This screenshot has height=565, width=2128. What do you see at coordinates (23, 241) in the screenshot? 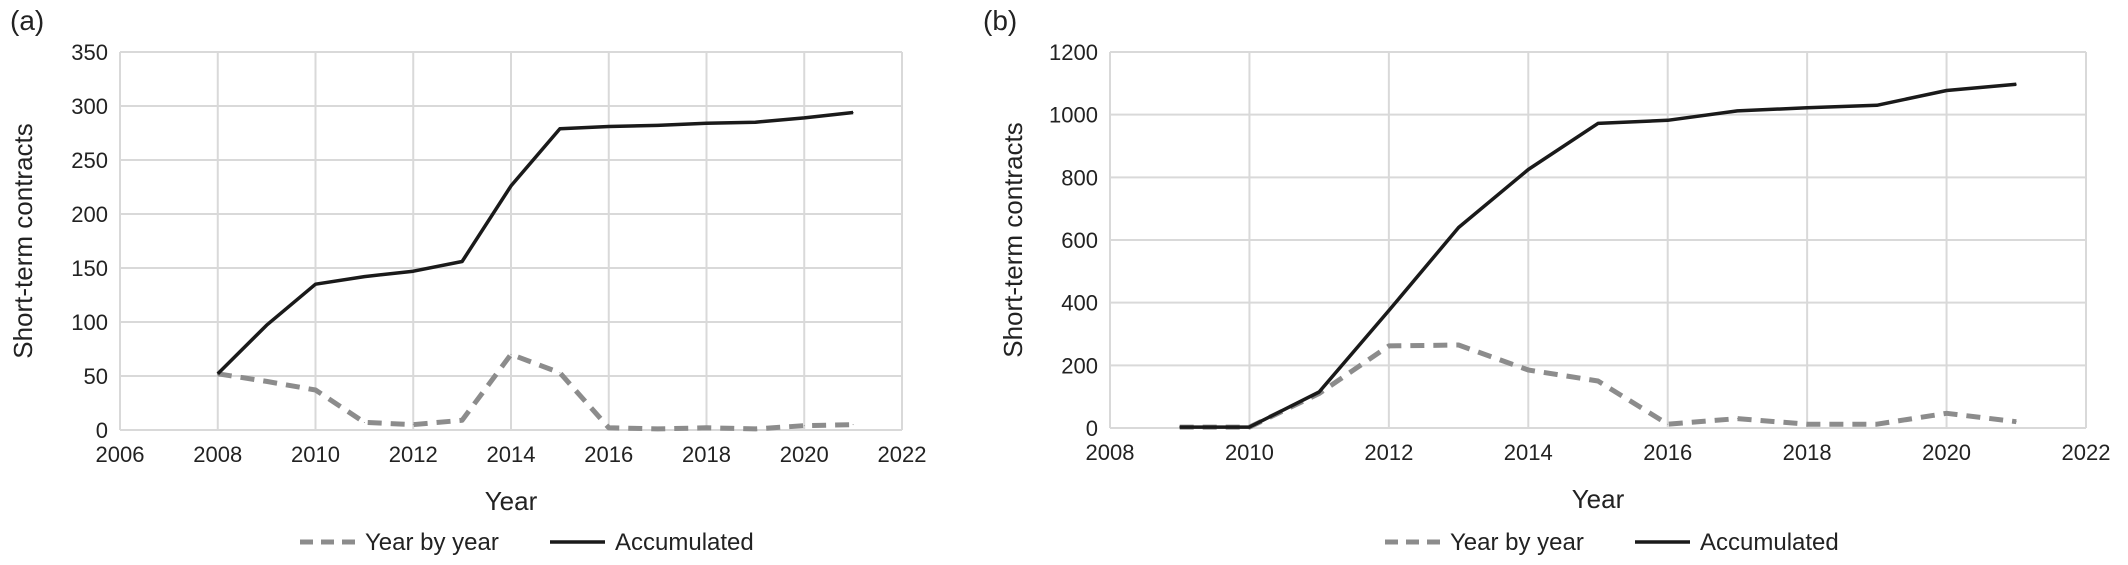
I see `chart-a-y-axis-title: Short-term contracts` at bounding box center [23, 241].